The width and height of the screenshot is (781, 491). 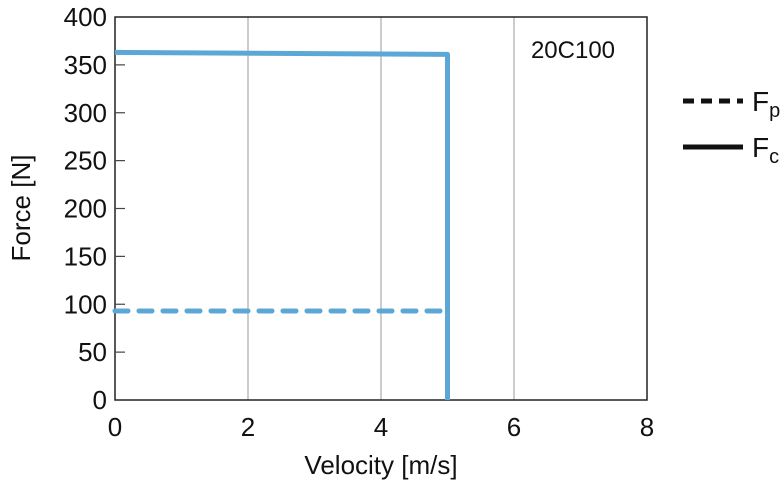 What do you see at coordinates (248, 427) in the screenshot?
I see `x-tick-label: 2` at bounding box center [248, 427].